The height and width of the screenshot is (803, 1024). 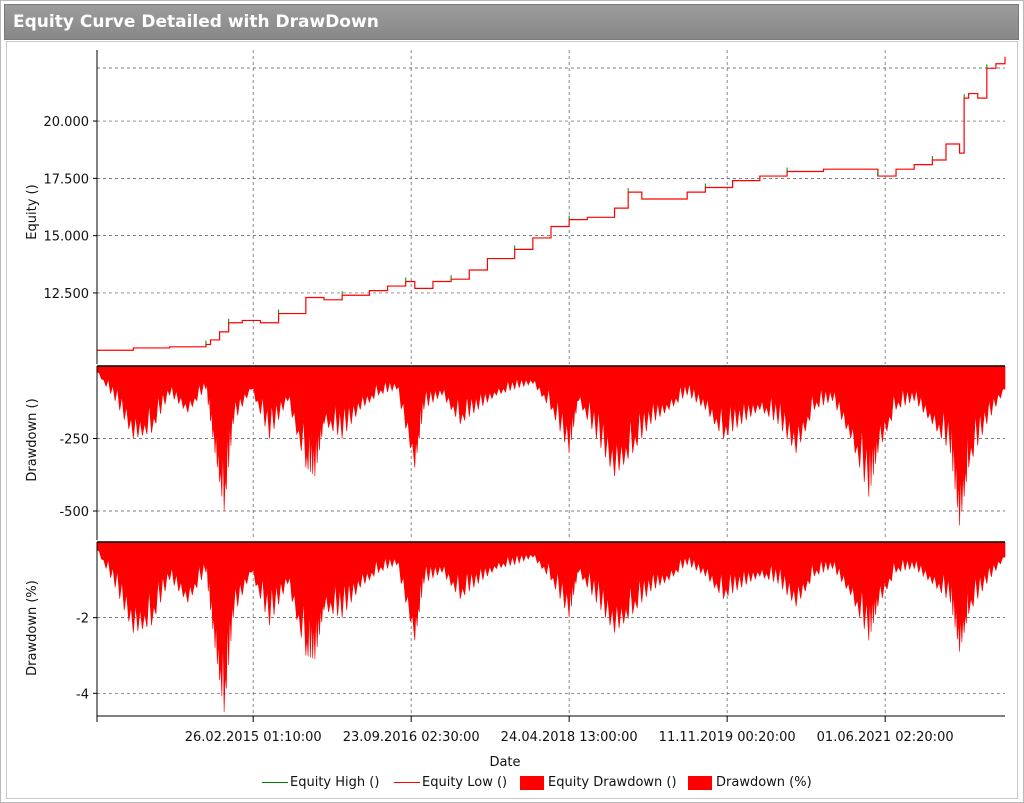 I want to click on legend-equity-high: Equity High (), so click(x=320, y=782).